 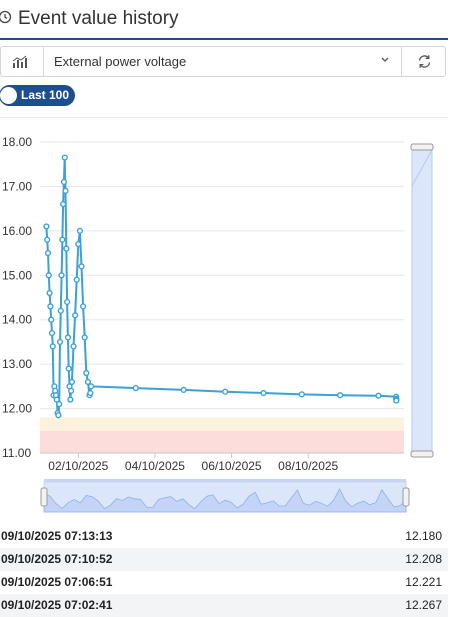 I want to click on chevron-down-icon, so click(x=385, y=59).